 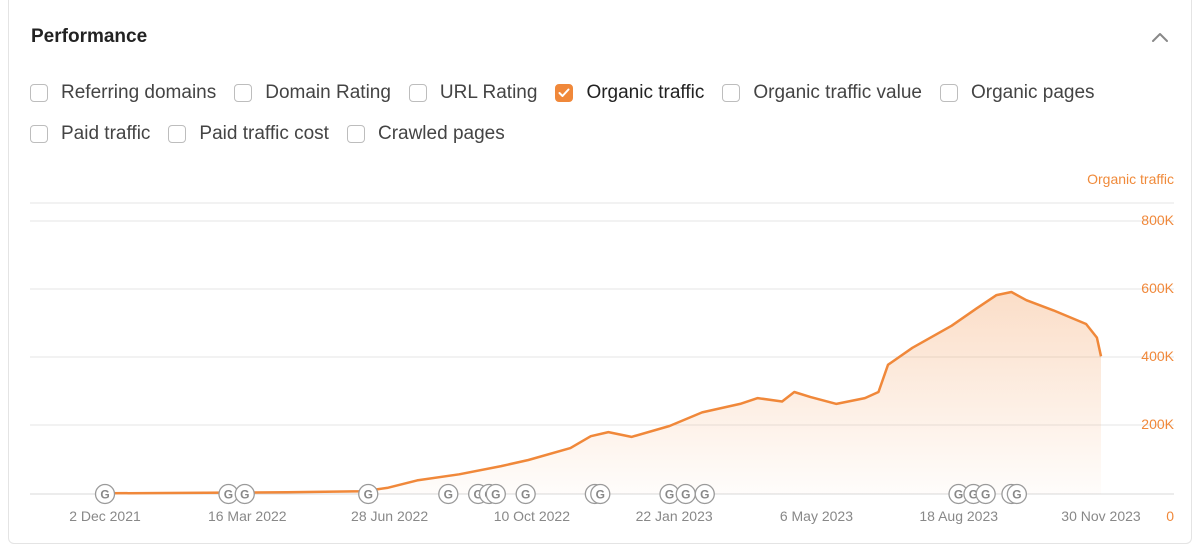 I want to click on filter-paid-traffic: Paid traffic, so click(x=90, y=134).